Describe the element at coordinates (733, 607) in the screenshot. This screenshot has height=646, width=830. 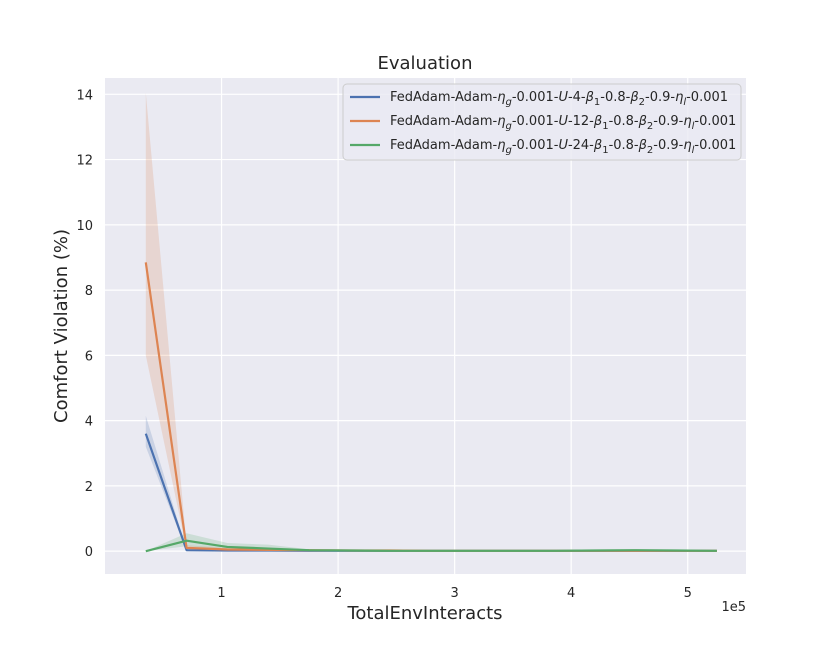
I see `x-axis-offset-label: 1e5` at that location.